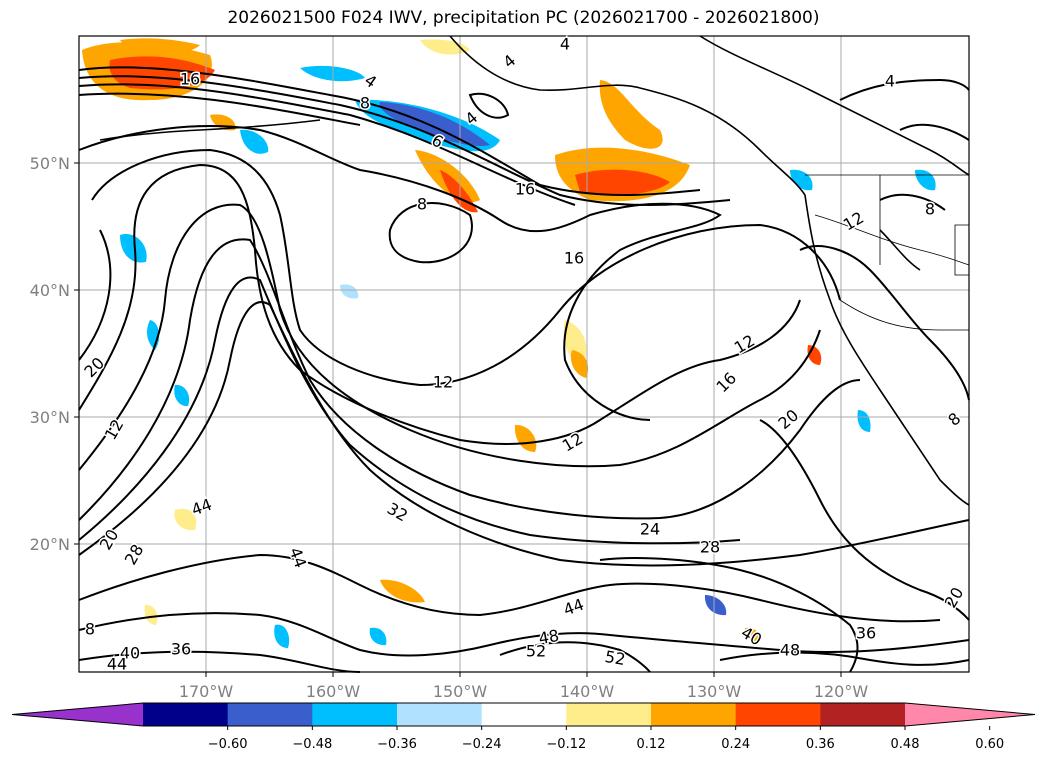 Image resolution: width=1047 pixels, height=765 pixels. What do you see at coordinates (50, 354) in the screenshot?
I see `lat-tick-labels: 50°N 40°N 30°N 20°N` at bounding box center [50, 354].